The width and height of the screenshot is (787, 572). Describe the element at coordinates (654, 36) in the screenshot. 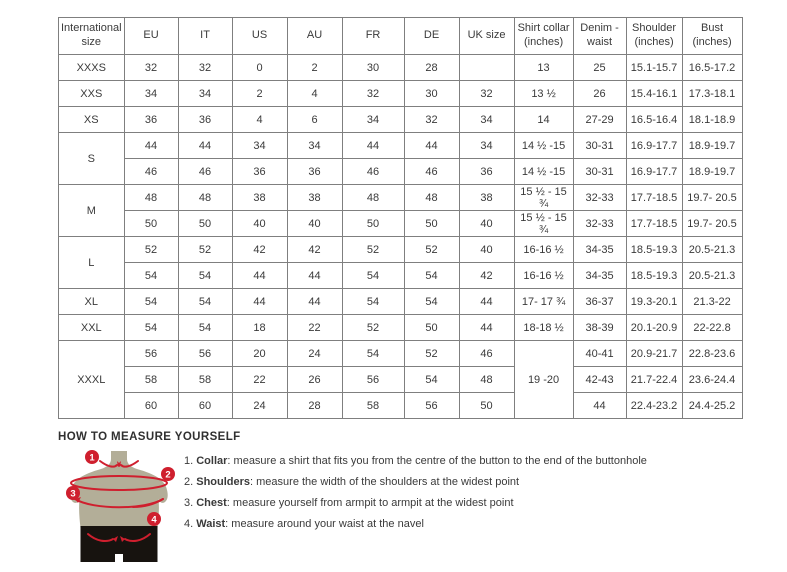

I see `column-header: Shoulder (inches)` at that location.